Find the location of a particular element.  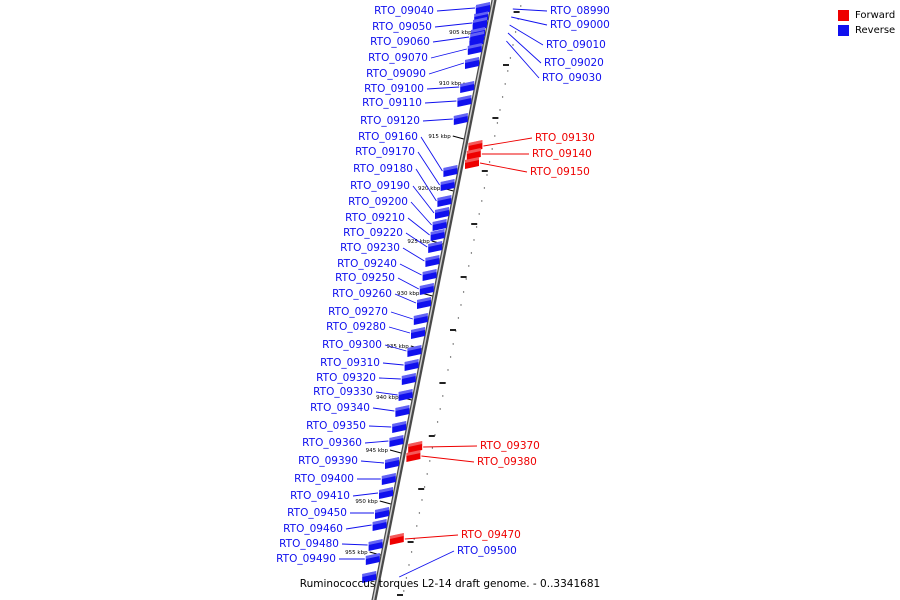

gene-label-rto_08990: RTO_08990 is located at coordinates (580, 11).